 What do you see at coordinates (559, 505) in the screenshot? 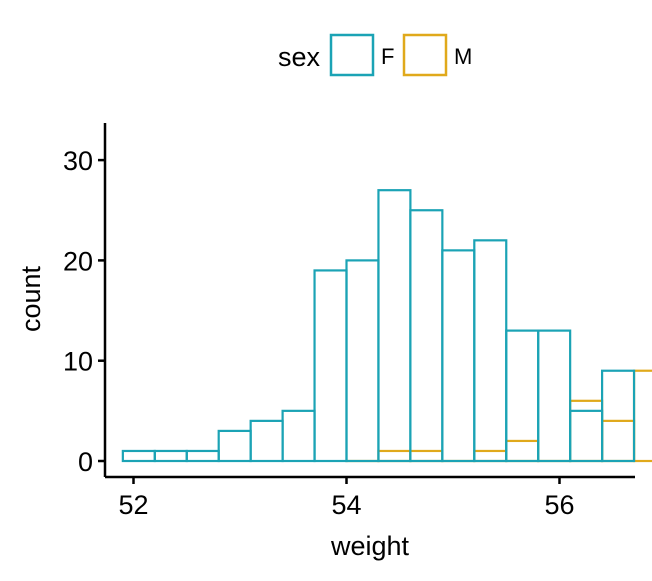
I see `x-tick-label: 56` at bounding box center [559, 505].